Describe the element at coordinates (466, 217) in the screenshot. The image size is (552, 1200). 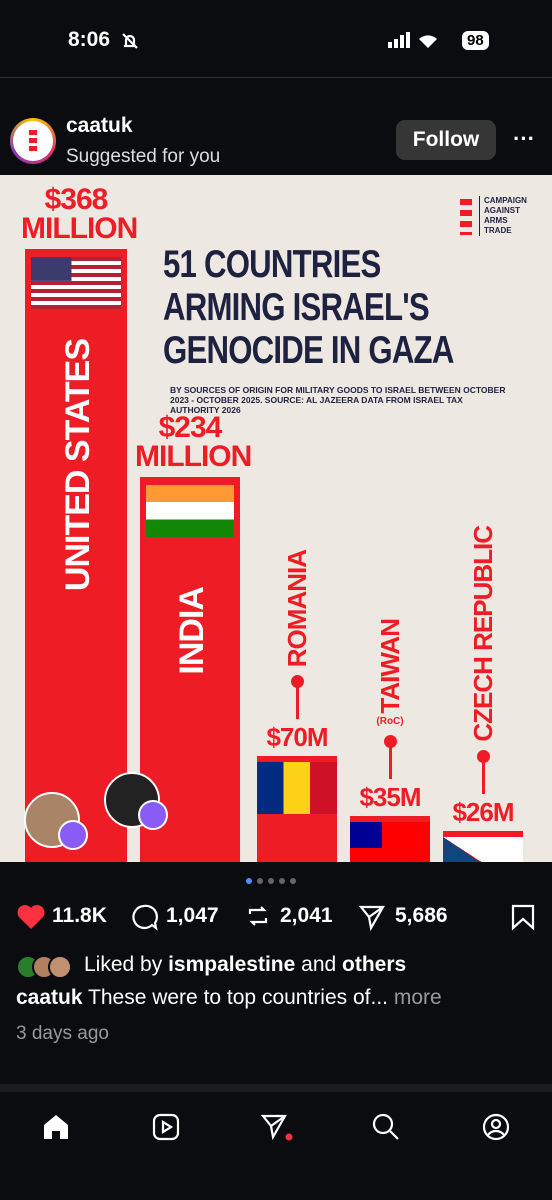
I see `logo-icon` at that location.